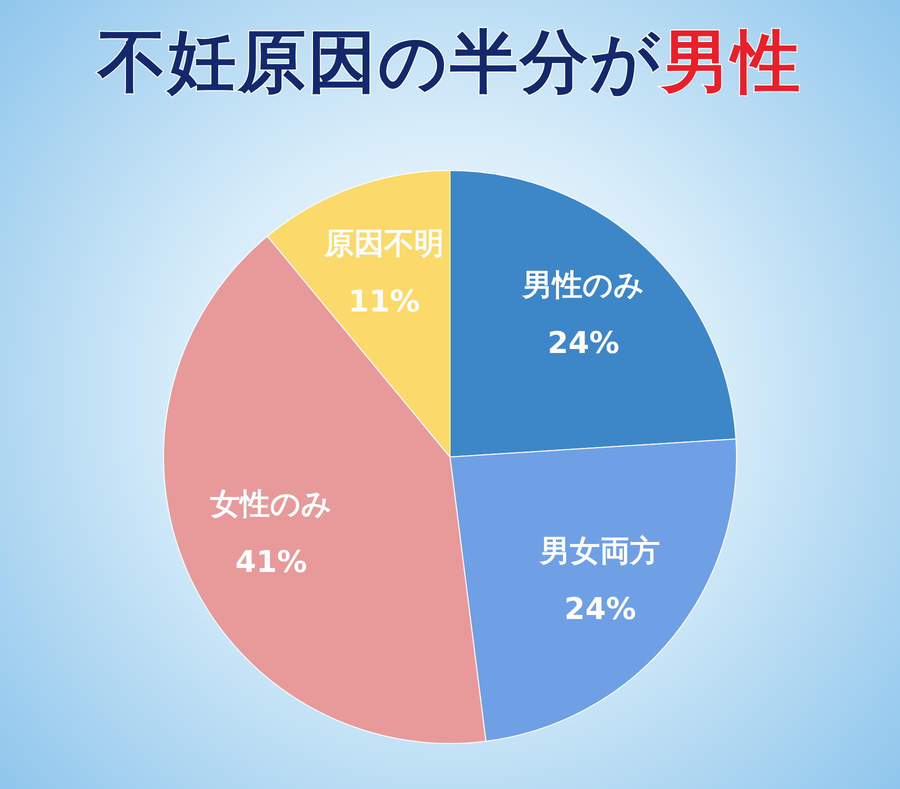 The image size is (900, 789). Describe the element at coordinates (450, 62) in the screenshot. I see `chart-title: 不妊原因の半分が男性` at that location.